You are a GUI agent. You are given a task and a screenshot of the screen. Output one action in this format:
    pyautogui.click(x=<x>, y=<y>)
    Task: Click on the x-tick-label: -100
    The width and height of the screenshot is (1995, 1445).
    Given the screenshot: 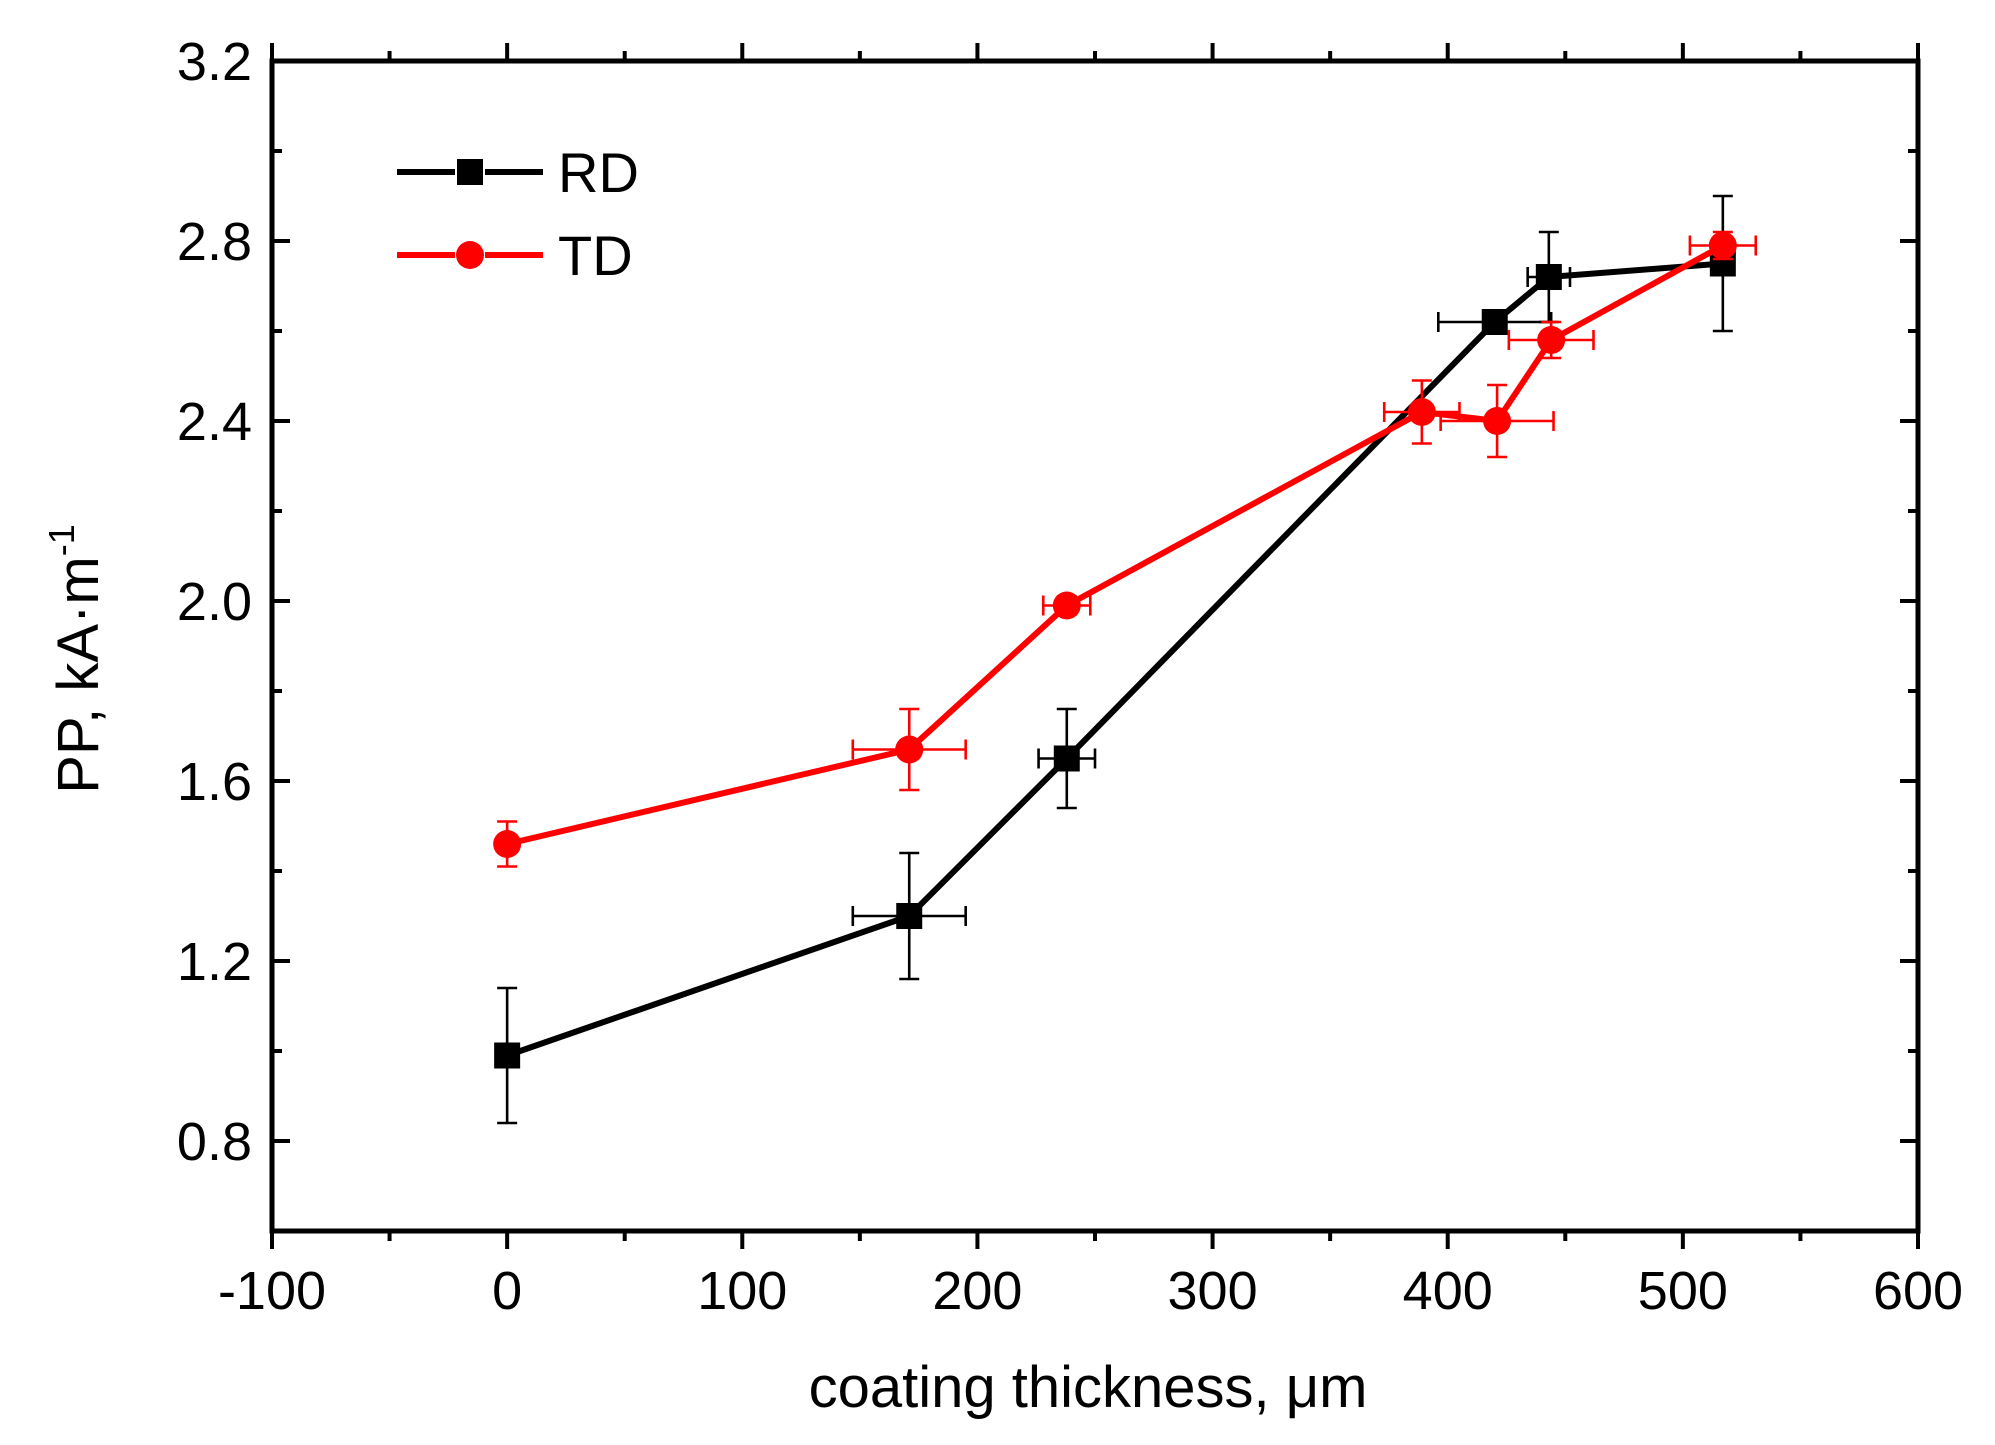 What is the action you would take?
    pyautogui.click(x=272, y=1291)
    